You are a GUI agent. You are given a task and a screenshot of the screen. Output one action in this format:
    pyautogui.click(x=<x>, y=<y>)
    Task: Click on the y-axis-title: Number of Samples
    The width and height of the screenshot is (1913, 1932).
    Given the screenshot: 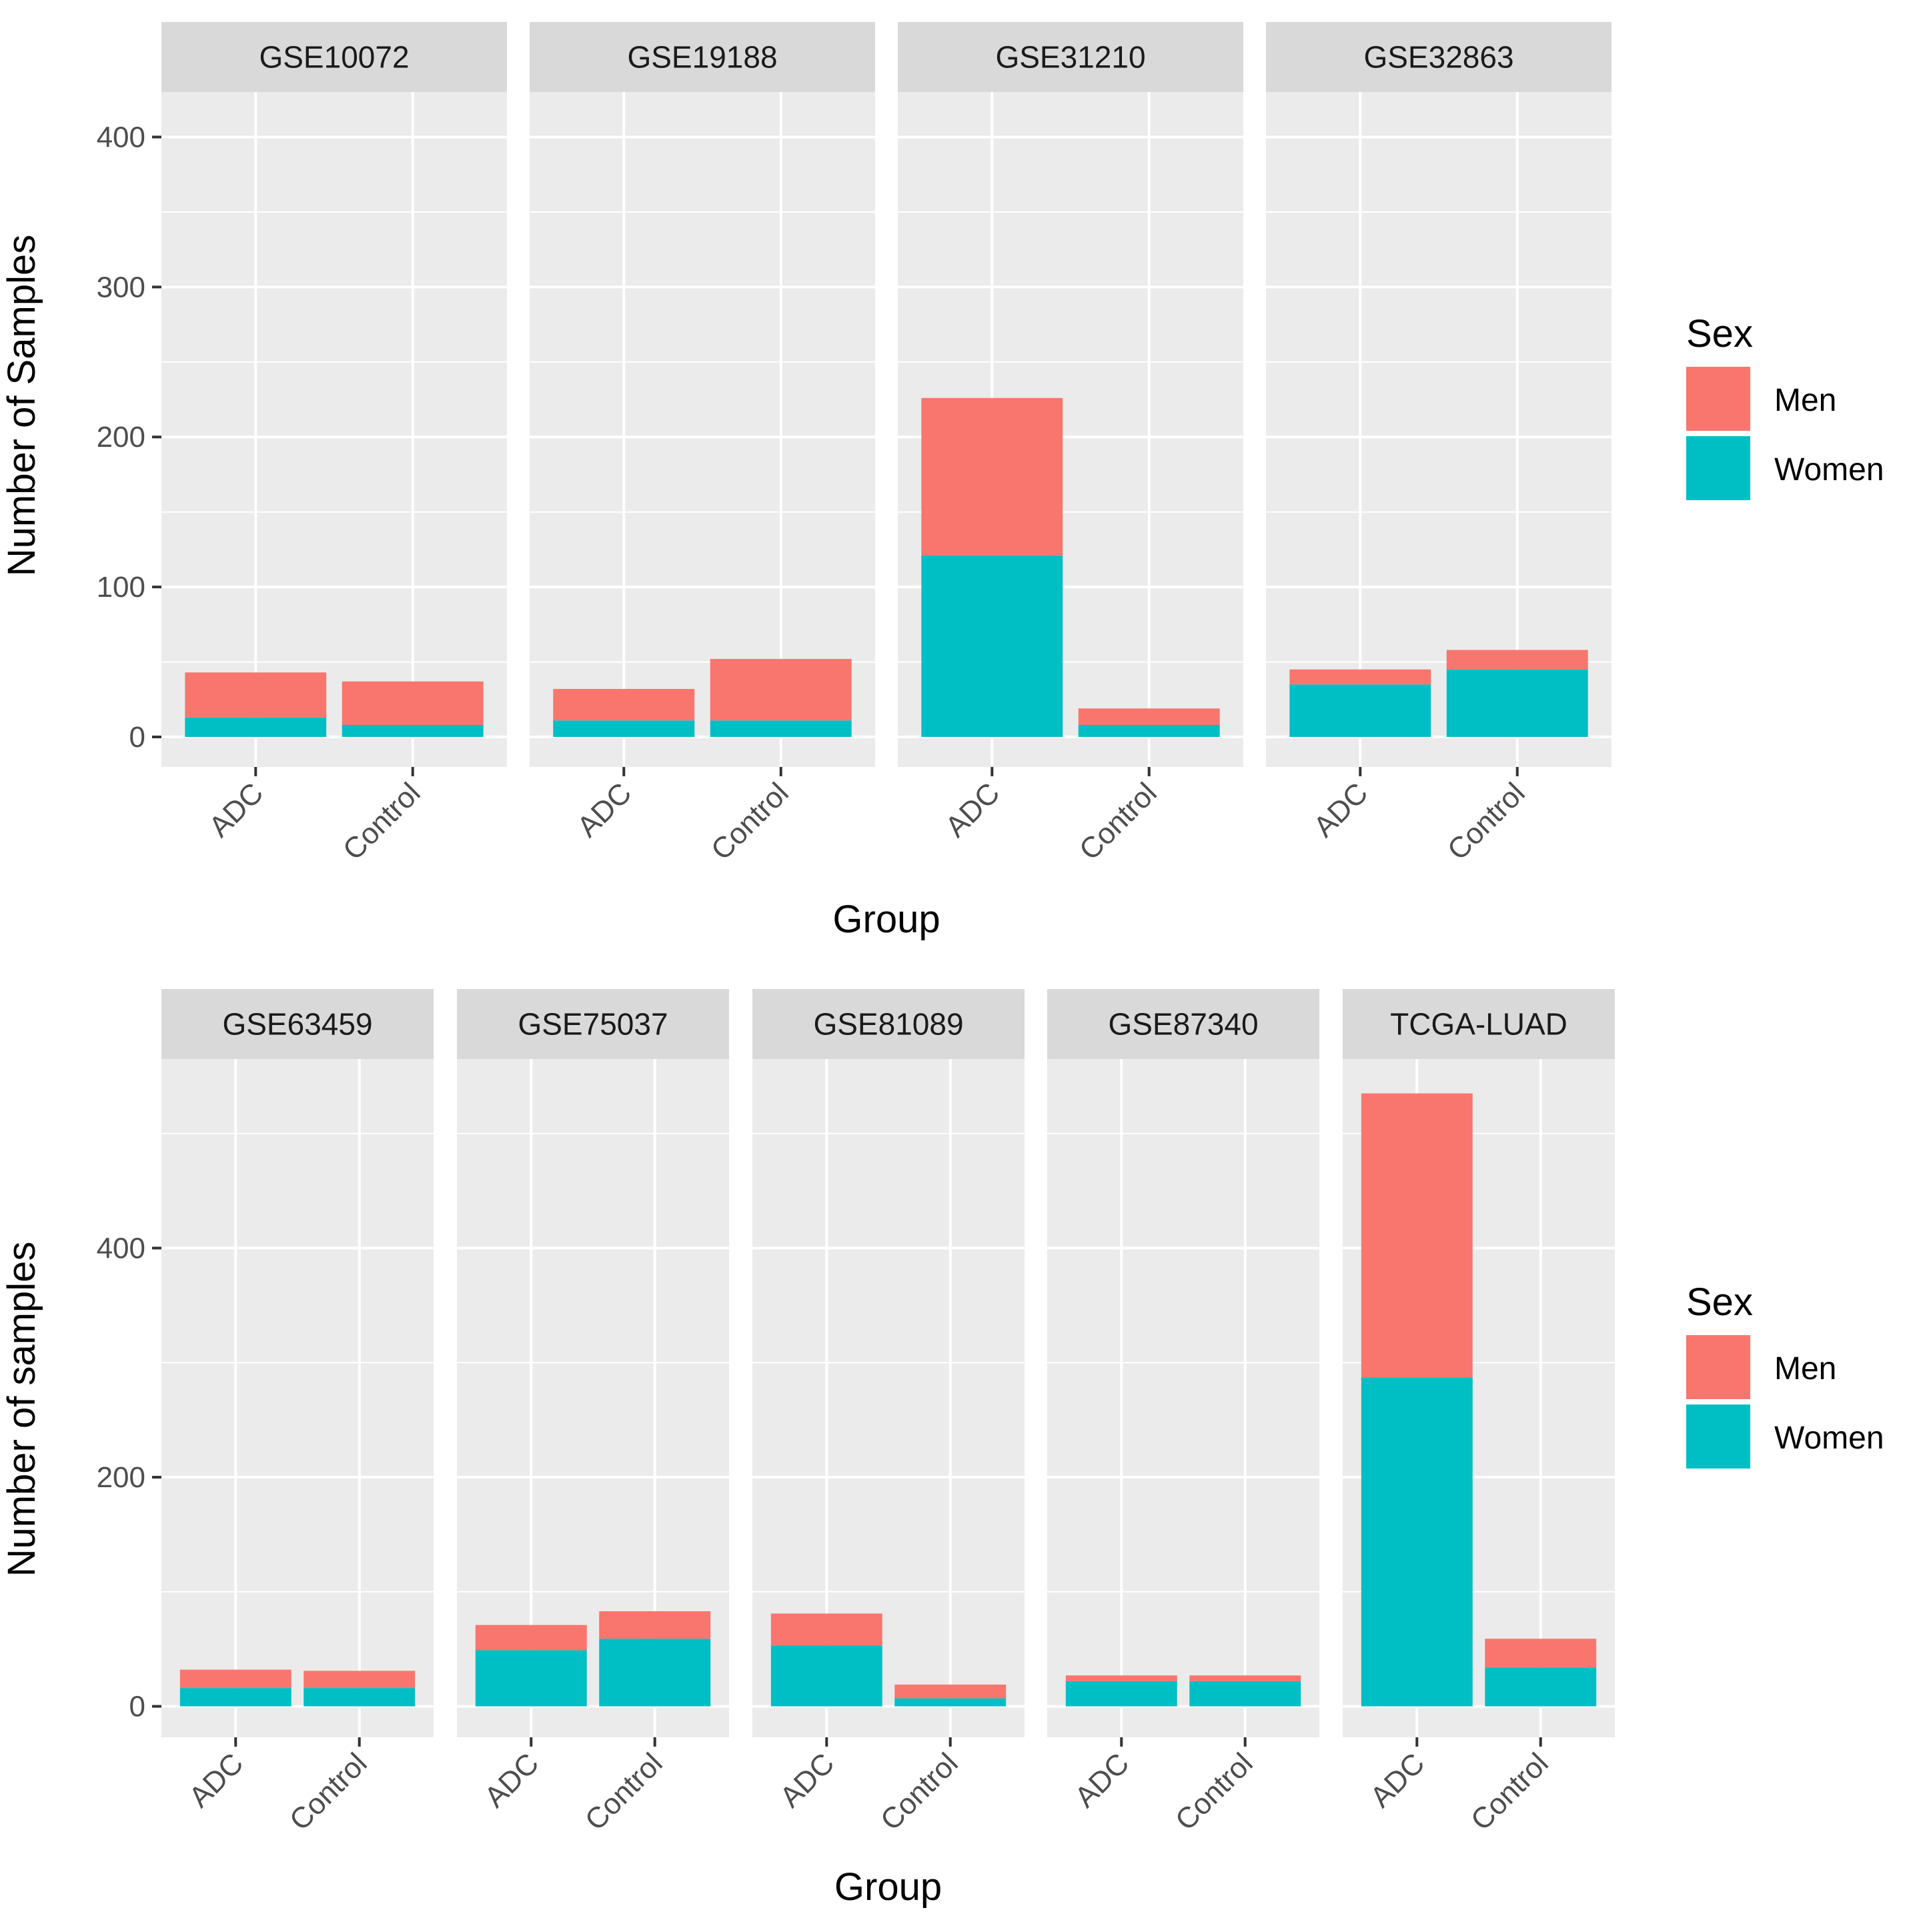 What is the action you would take?
    pyautogui.click(x=22, y=406)
    